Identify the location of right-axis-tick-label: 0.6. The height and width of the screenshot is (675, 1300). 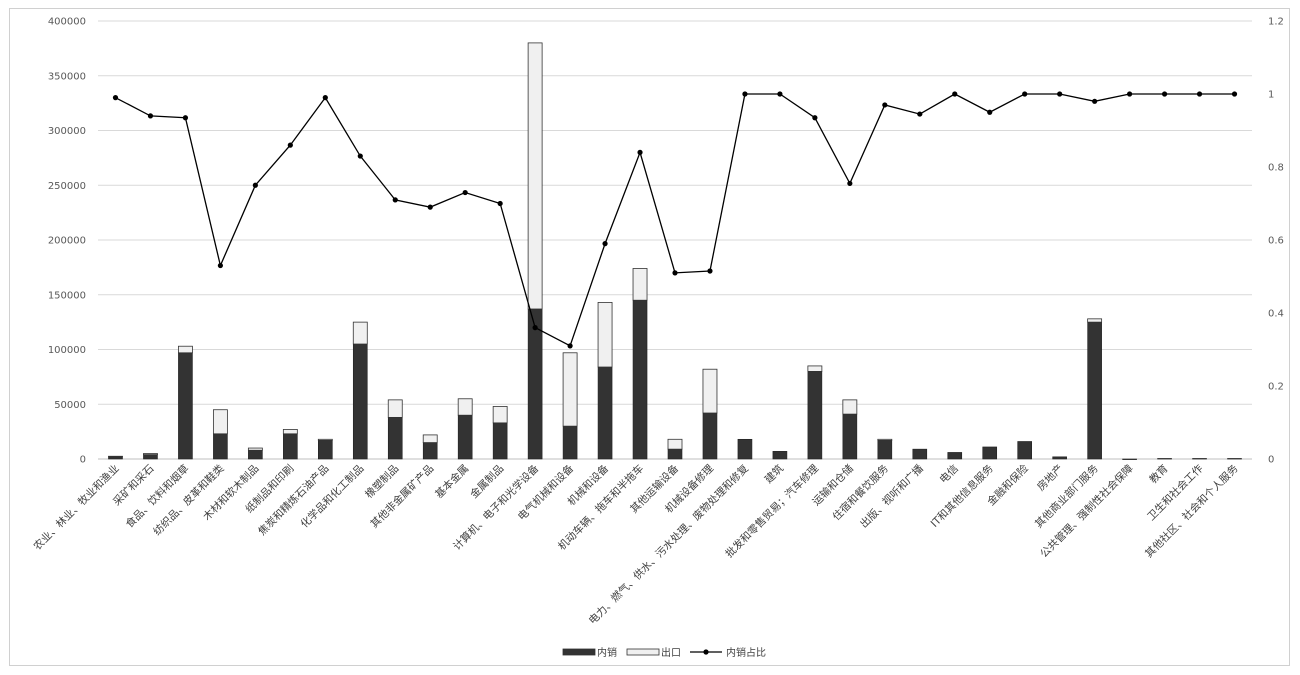
(1276, 241).